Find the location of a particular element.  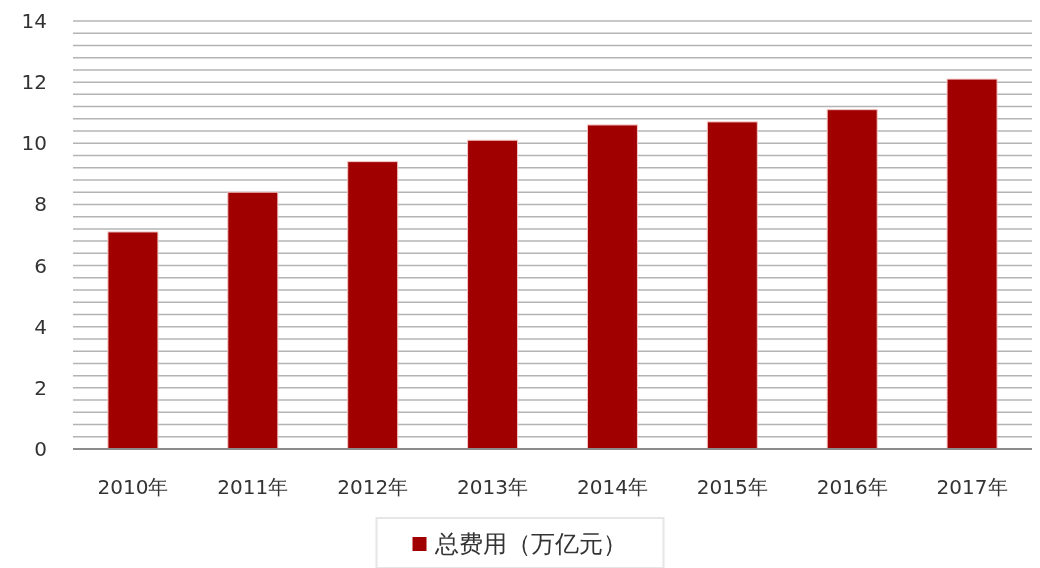

x-tick-label: 2013年 is located at coordinates (493, 487).